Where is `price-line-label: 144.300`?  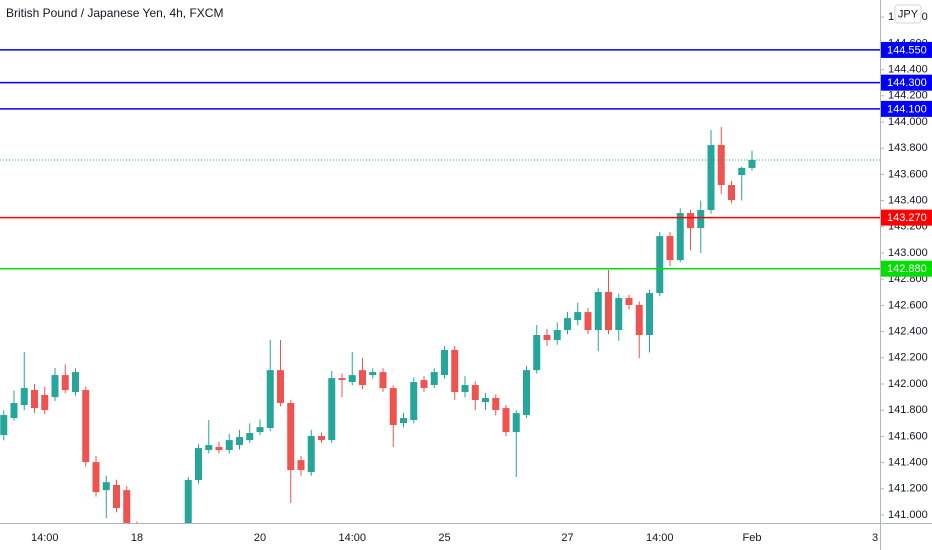 price-line-label: 144.300 is located at coordinates (907, 83).